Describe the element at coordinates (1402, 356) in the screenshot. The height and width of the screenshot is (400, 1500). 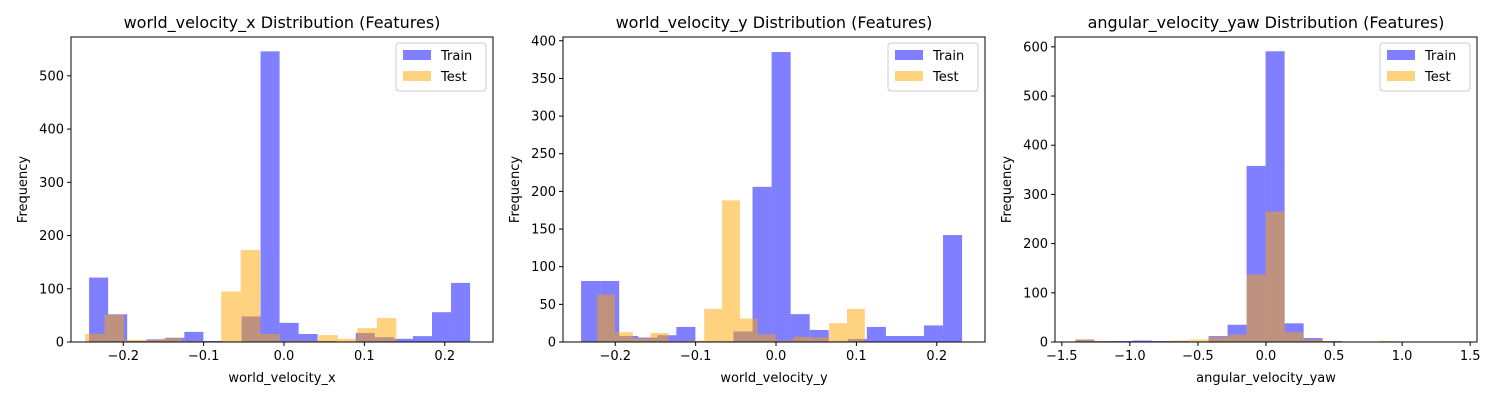
I see `x-tick-label: 1.0` at that location.